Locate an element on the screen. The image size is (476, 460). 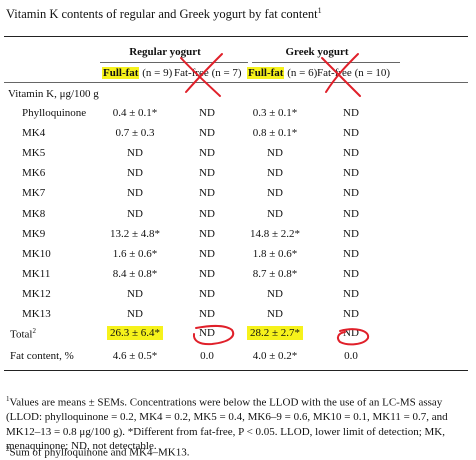
table-row: MK4 0.7 ± 0.3 ND 0.8 ± 0.1* ND is located at coordinates (238, 137).